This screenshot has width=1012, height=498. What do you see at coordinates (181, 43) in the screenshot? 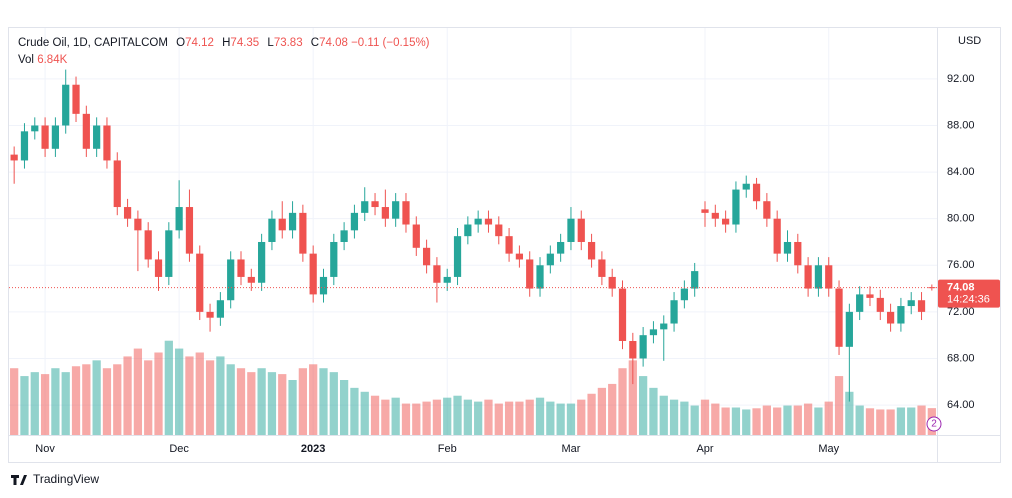
I see `open-key: O` at bounding box center [181, 43].